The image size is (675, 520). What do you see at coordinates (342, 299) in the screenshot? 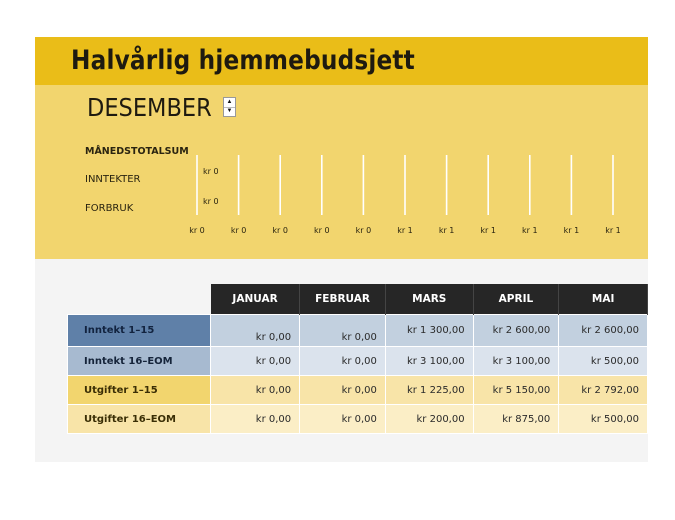
I see `column-header-february: FEBRUAR` at bounding box center [342, 299].